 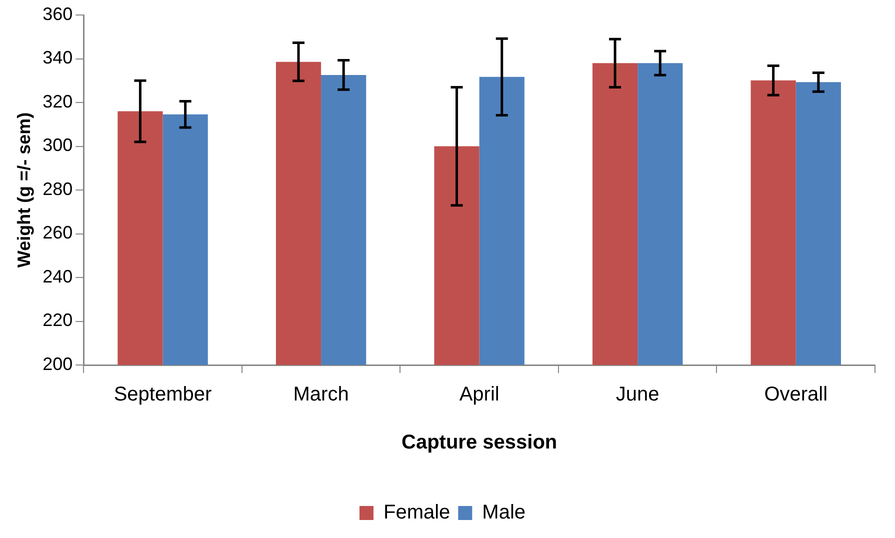 What do you see at coordinates (163, 395) in the screenshot?
I see `x-tick-label: September` at bounding box center [163, 395].